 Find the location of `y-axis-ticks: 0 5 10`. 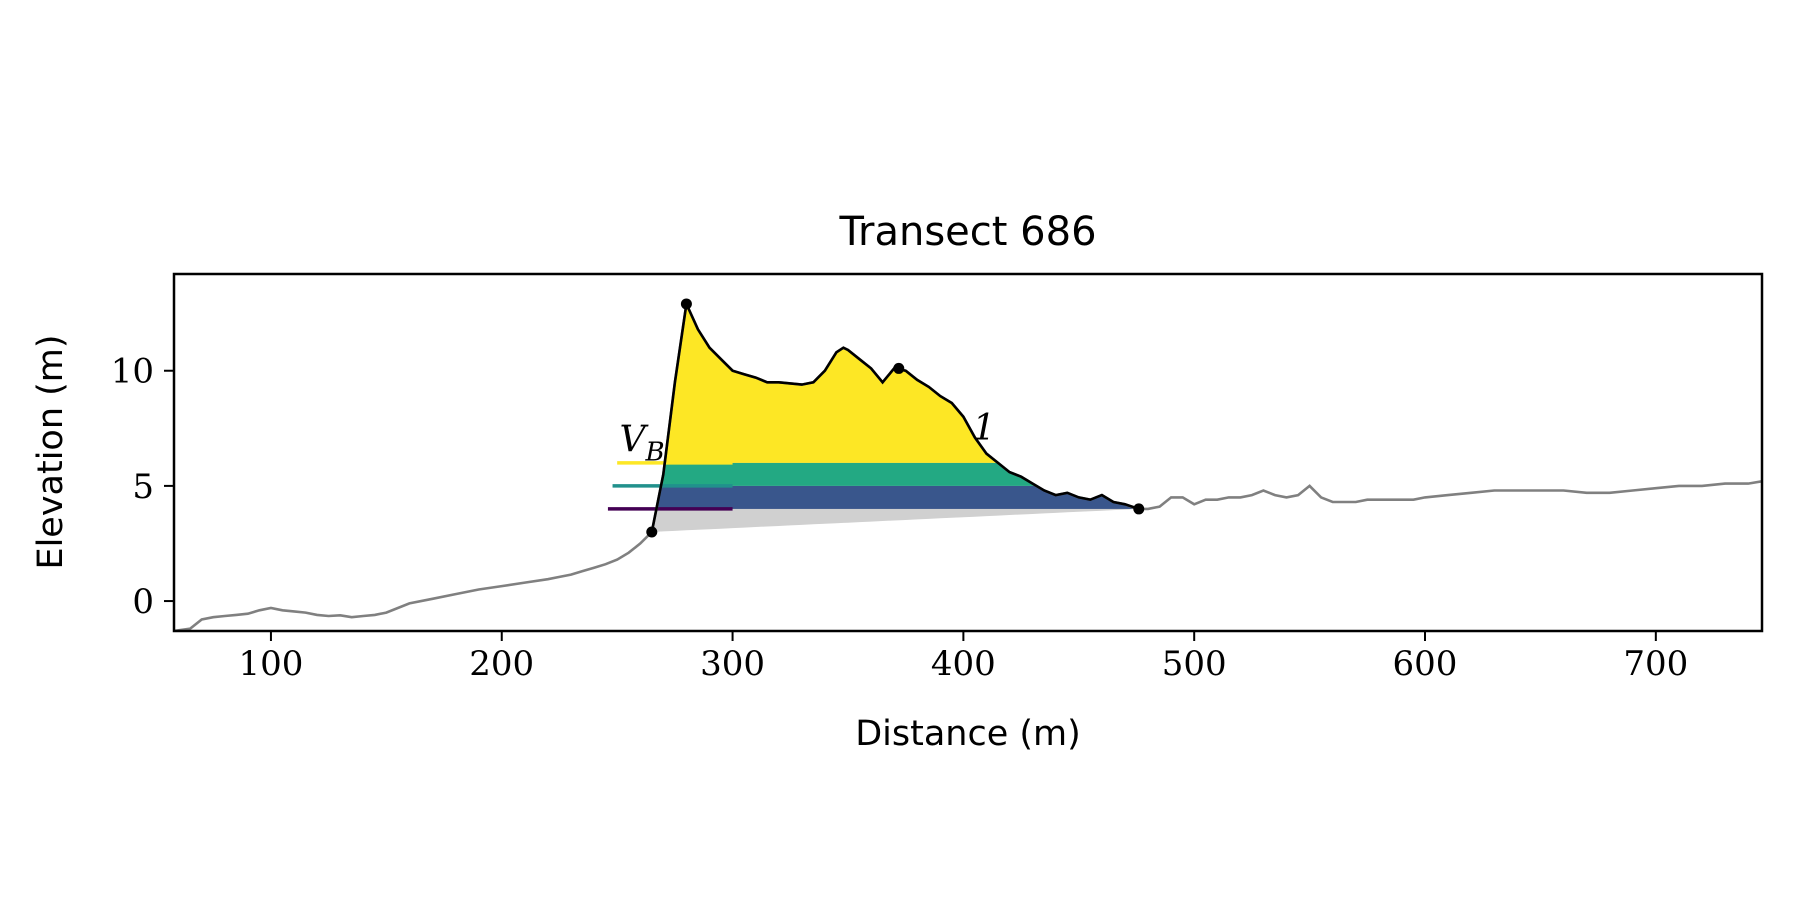

y-axis-ticks: 0 5 10 is located at coordinates (142, 487).